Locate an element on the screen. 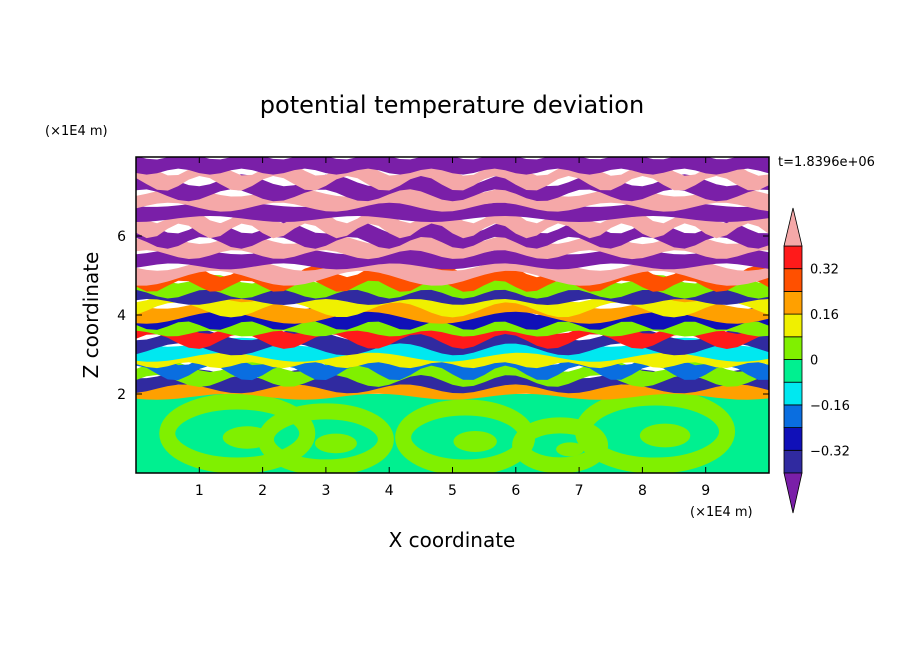  x-tick-label: 7 is located at coordinates (579, 491).